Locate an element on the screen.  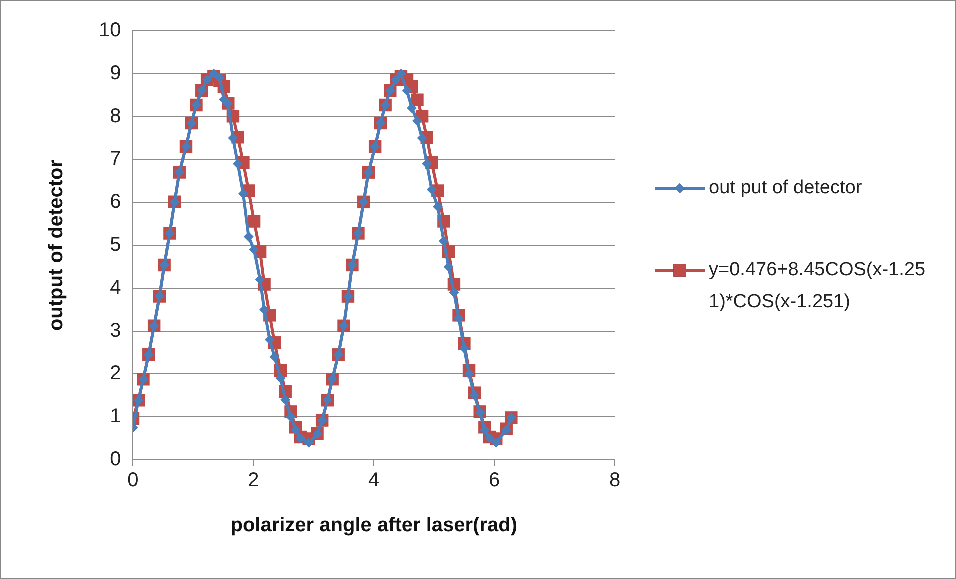
x-tick-label: 6 is located at coordinates (494, 481).